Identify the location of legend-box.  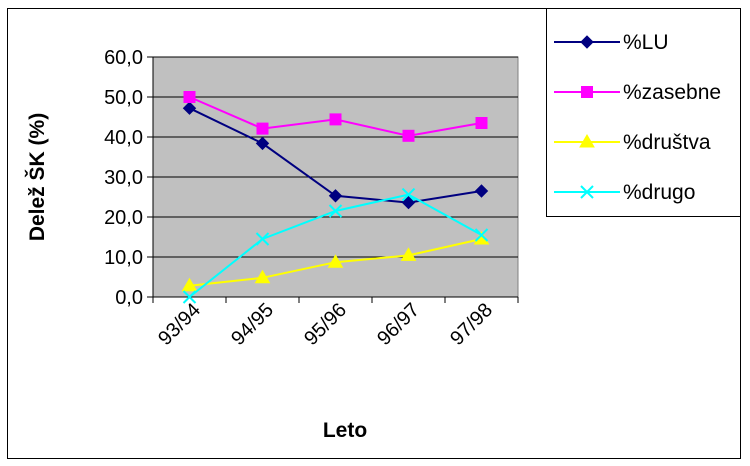
(643, 112).